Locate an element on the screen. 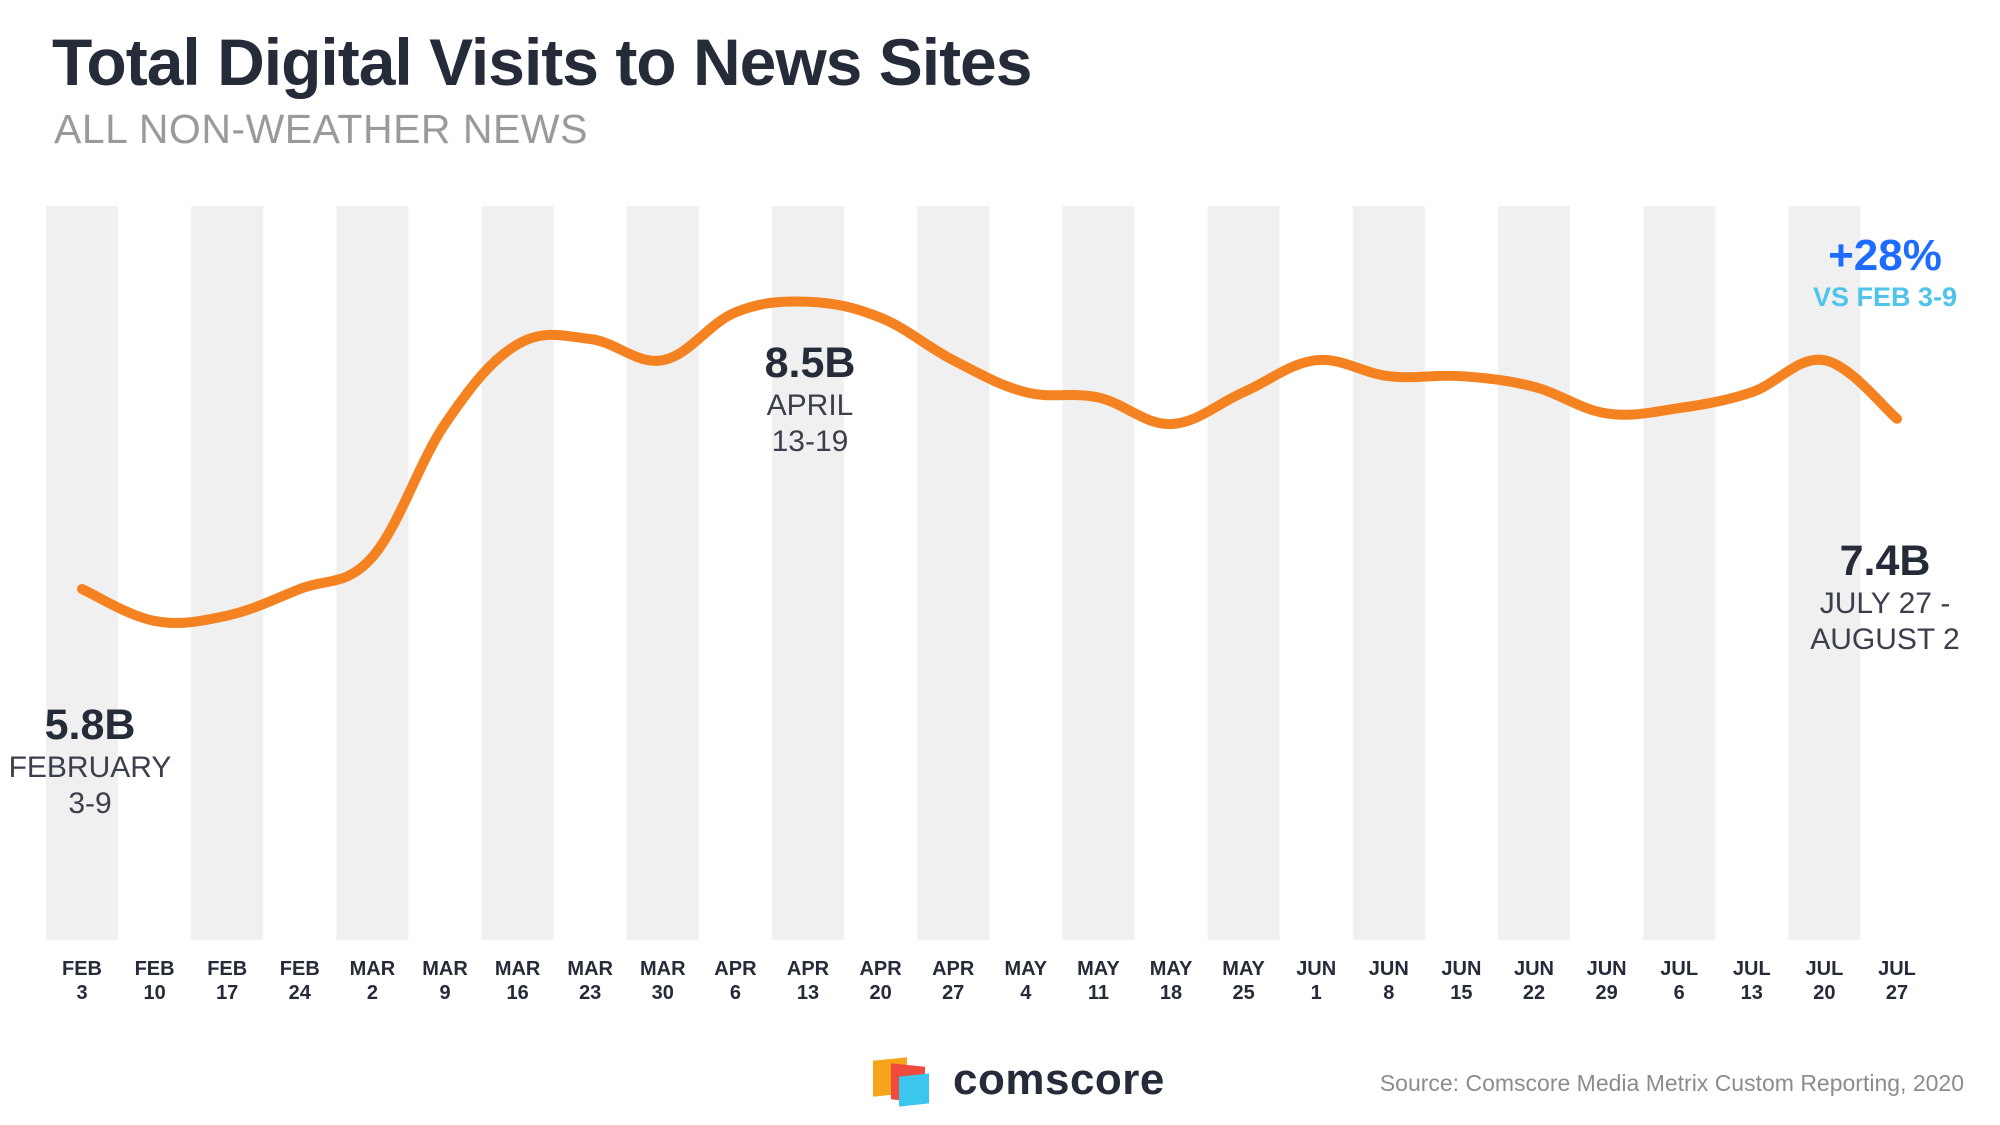  x-tick-label: MAR 9 is located at coordinates (445, 981).